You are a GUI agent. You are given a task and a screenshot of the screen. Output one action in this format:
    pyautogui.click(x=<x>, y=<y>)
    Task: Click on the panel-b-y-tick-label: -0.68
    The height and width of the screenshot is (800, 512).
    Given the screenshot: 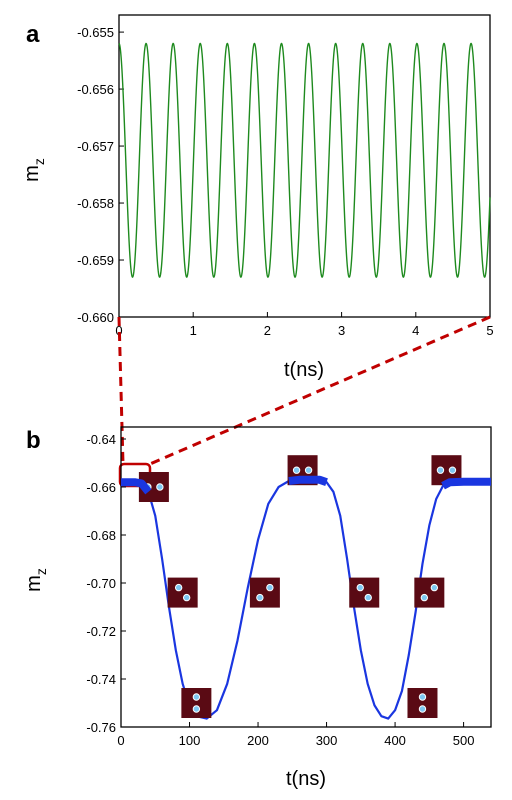 What is the action you would take?
    pyautogui.click(x=101, y=535)
    